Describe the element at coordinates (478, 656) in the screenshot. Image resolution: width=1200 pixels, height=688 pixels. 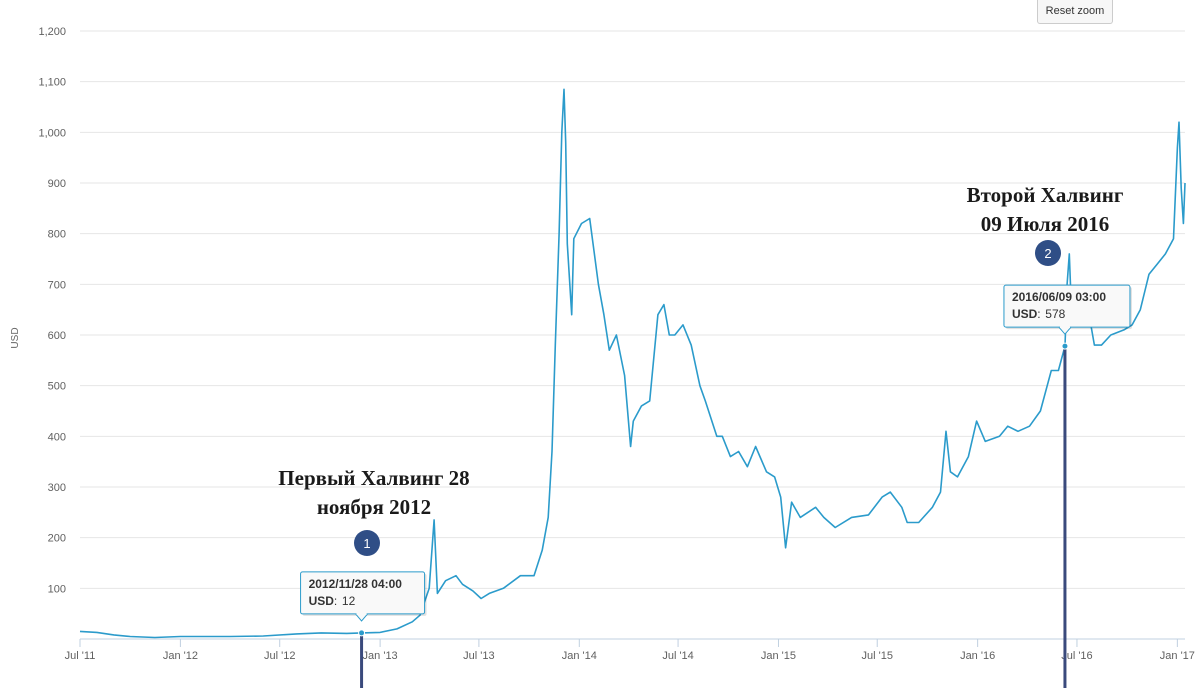
I see `x-tick-label: Jul '13` at that location.